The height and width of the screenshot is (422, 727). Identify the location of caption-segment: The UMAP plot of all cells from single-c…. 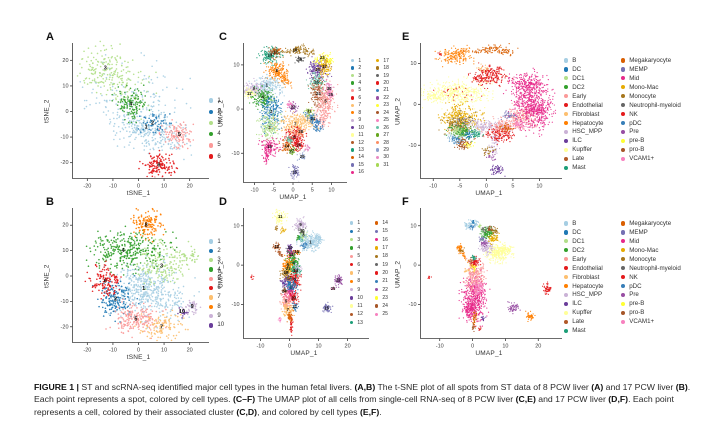
(385, 399).